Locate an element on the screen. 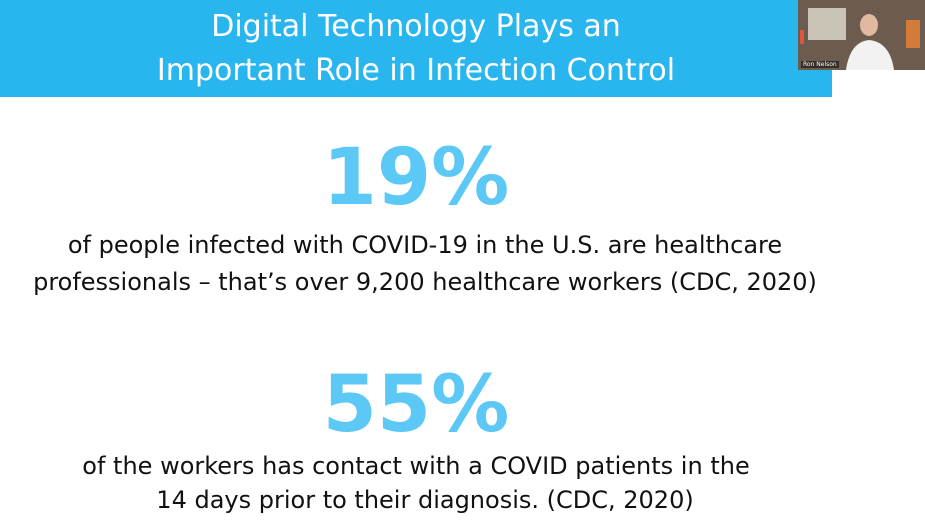 This screenshot has height=529, width=925. sign is located at coordinates (802, 37).